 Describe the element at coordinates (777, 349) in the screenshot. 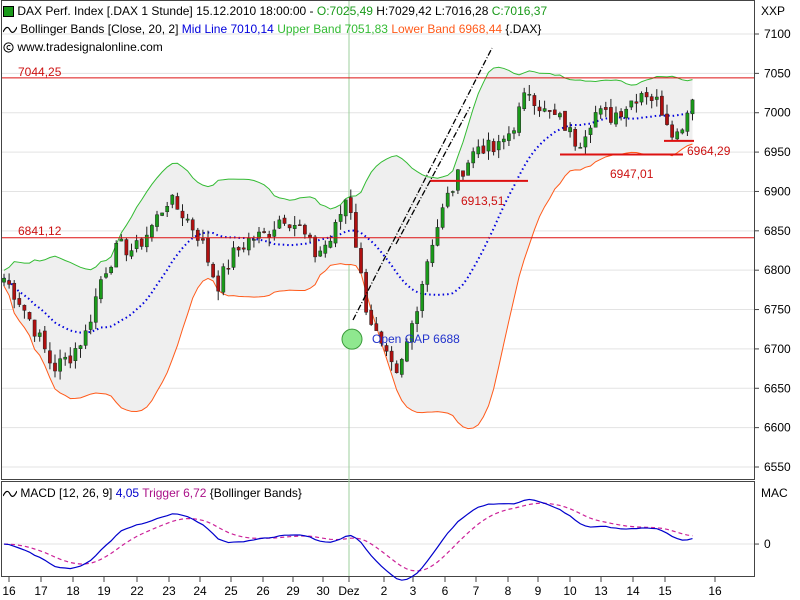

I see `y-tick-label: 6700` at that location.